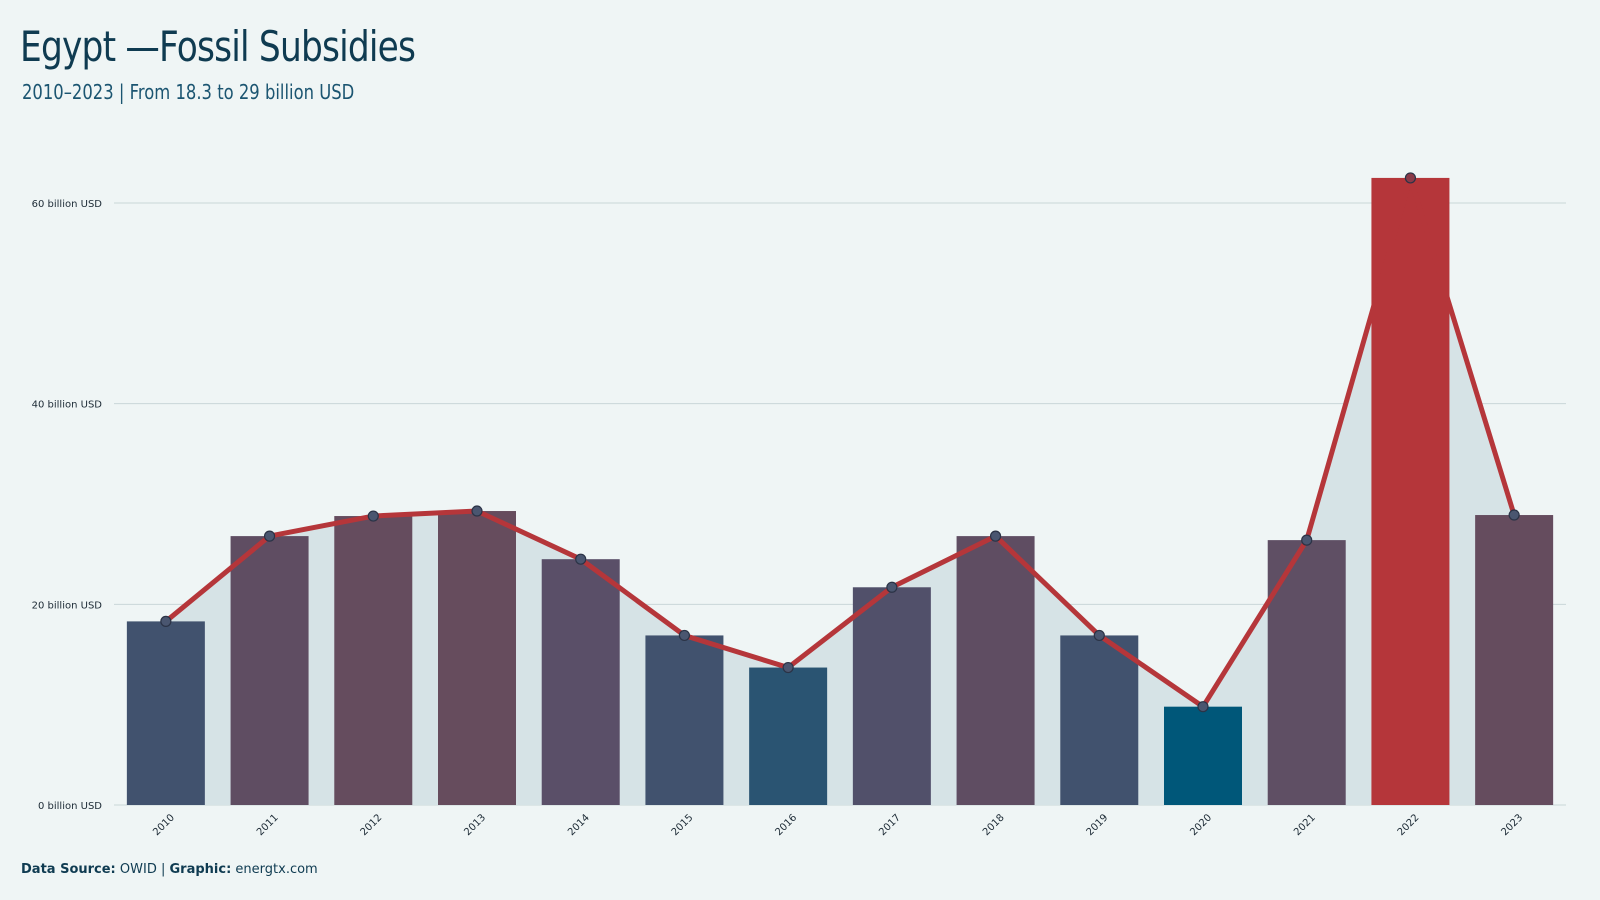 The image size is (1600, 900). What do you see at coordinates (269, 670) in the screenshot?
I see `bar-2011` at bounding box center [269, 670].